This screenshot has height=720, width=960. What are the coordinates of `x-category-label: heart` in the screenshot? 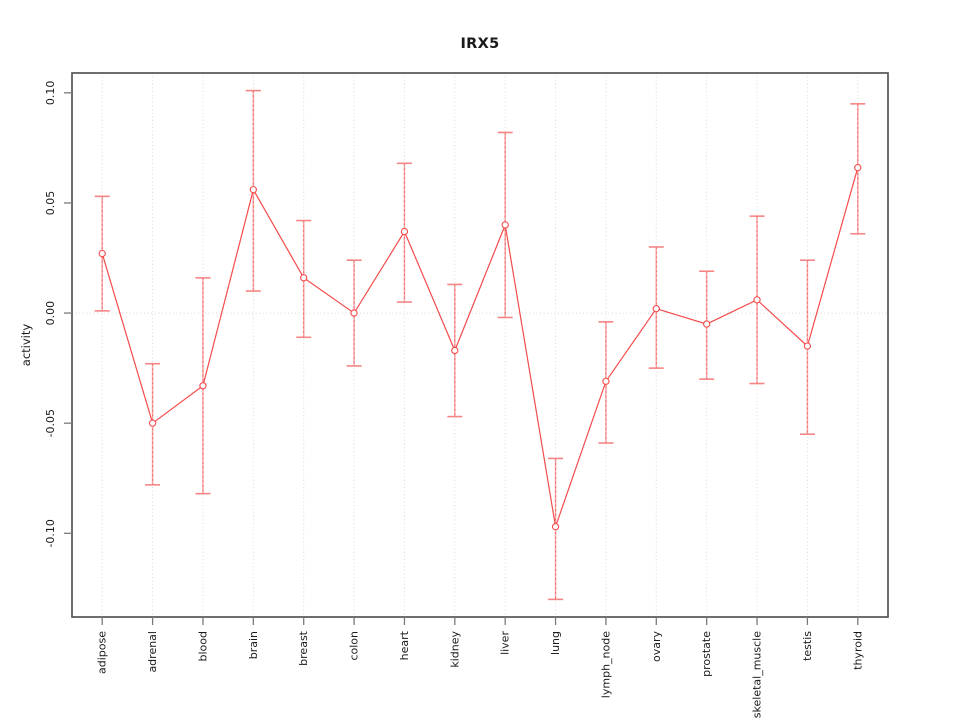 It's located at (404, 645).